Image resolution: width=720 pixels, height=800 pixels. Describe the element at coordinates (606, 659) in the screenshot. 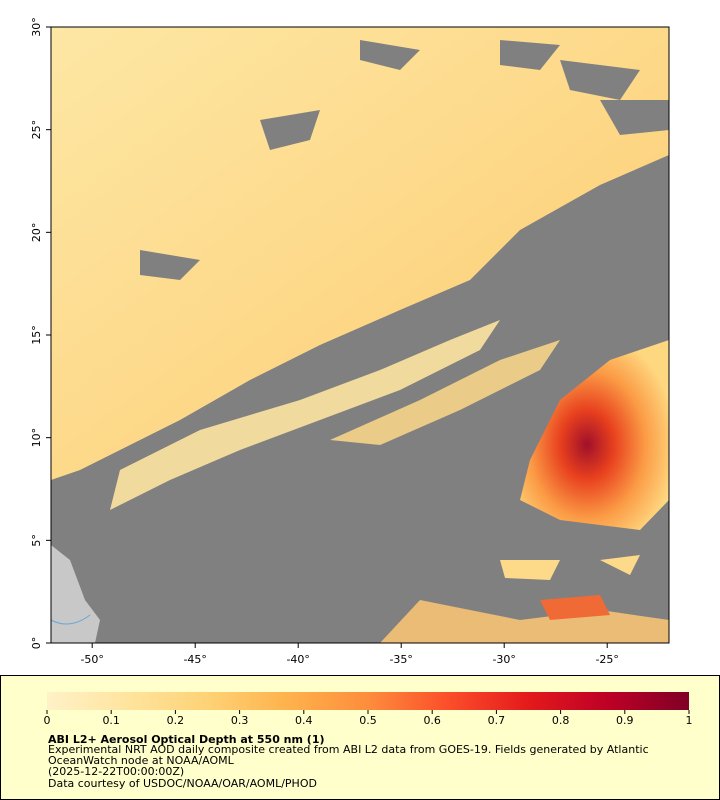

I see `x-tick-label: -25°` at that location.